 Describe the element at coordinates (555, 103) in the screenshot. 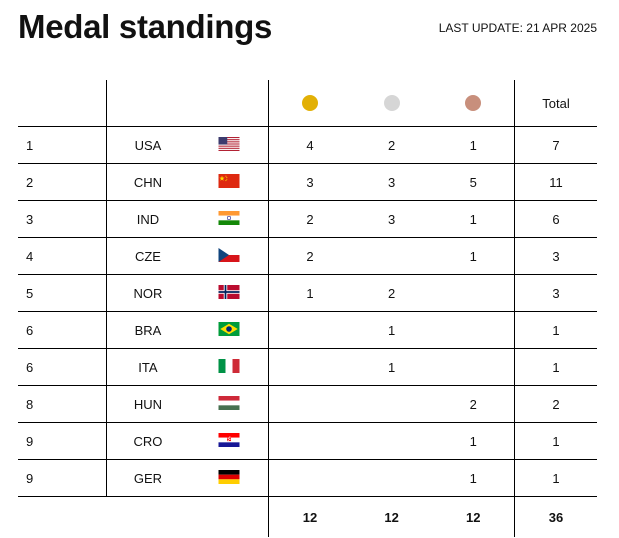

I see `total-header: Total` at that location.